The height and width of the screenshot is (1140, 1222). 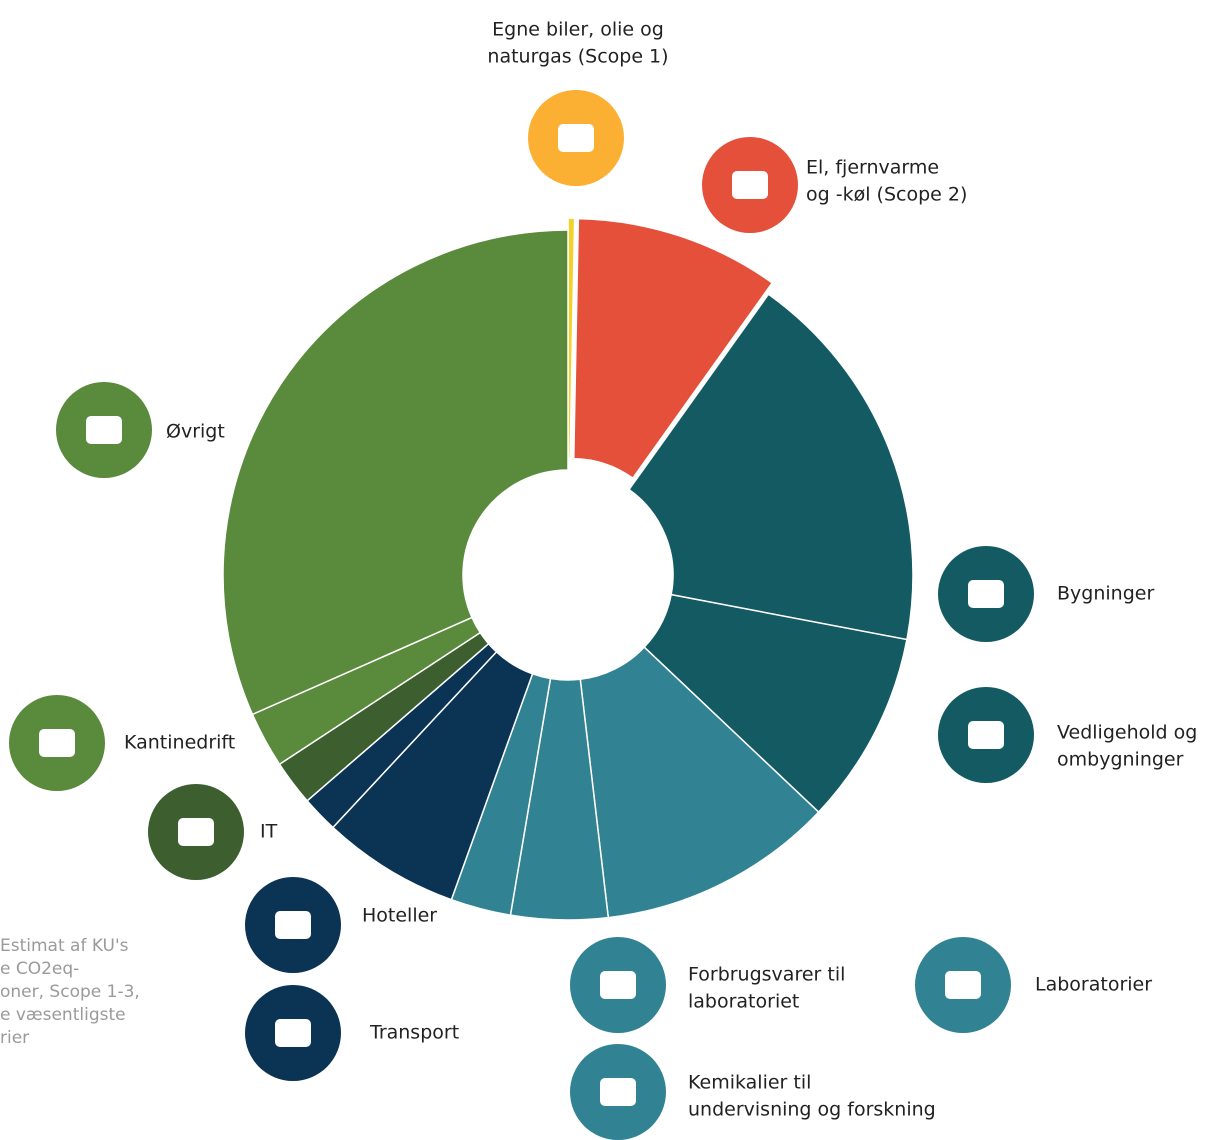 I want to click on category-label: ombygninger, so click(x=1120, y=760).